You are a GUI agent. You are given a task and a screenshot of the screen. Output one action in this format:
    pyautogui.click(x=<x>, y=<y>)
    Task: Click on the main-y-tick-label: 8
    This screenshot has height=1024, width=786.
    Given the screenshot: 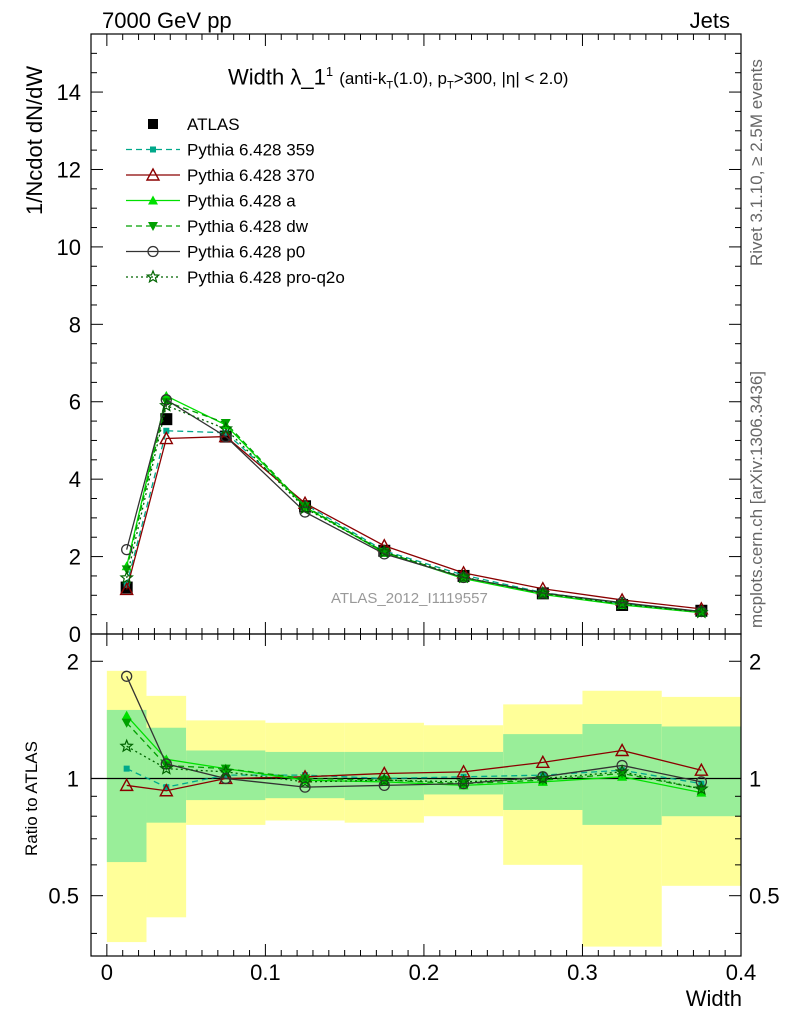 What is the action you would take?
    pyautogui.click(x=75, y=324)
    